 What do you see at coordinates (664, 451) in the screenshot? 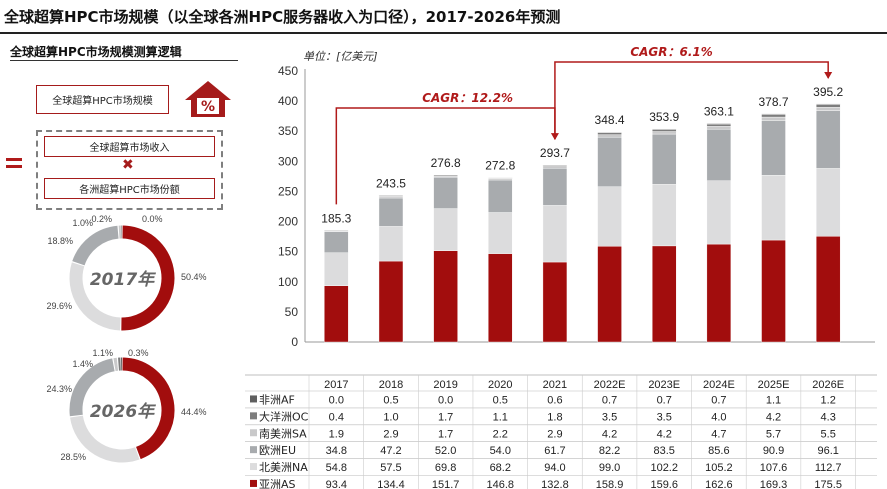
I see `table-cell: 83.5` at bounding box center [664, 451].